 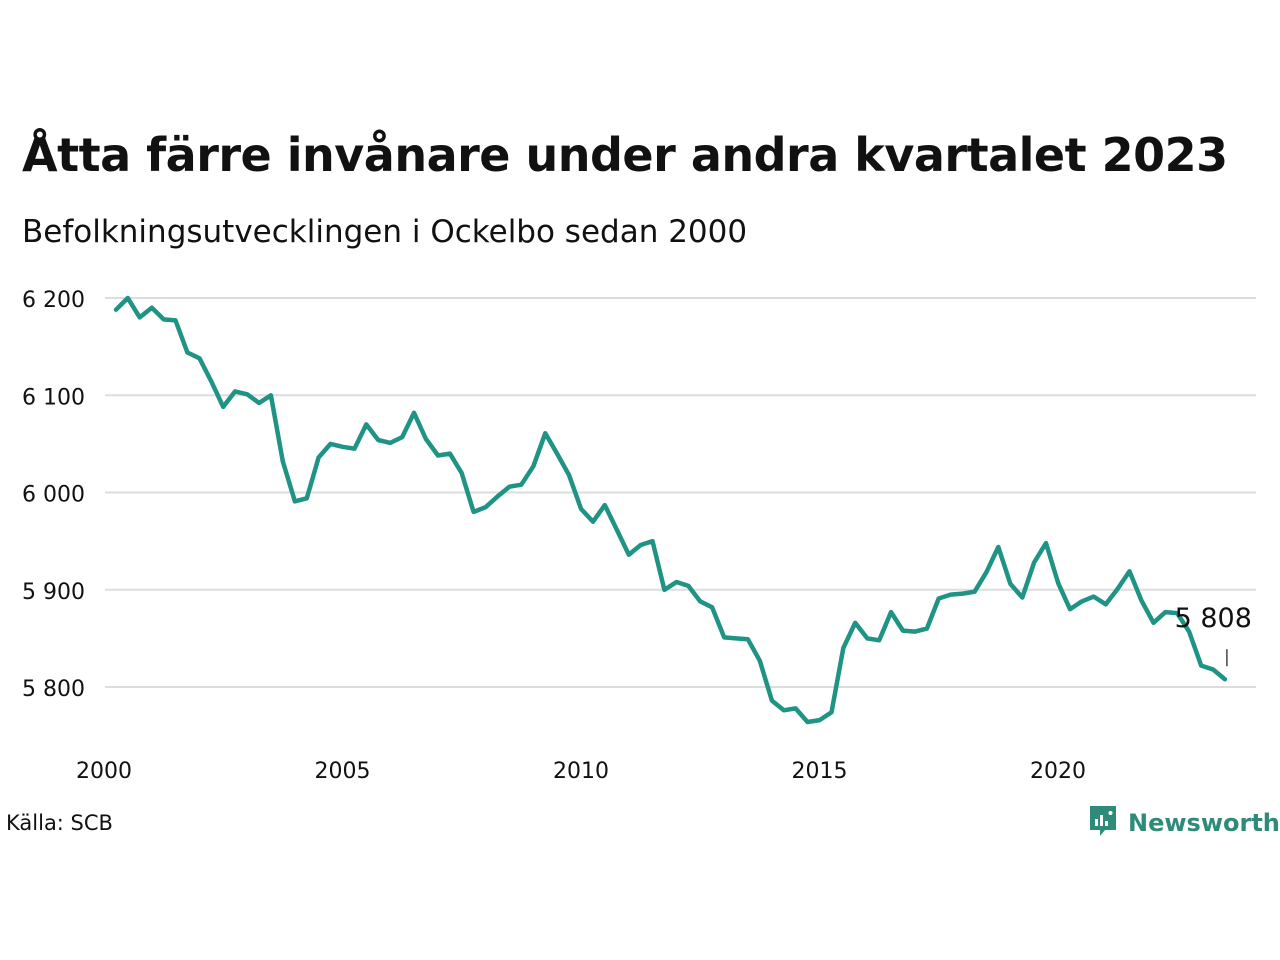 What do you see at coordinates (1103, 823) in the screenshot?
I see `newsworthy-logo-icon` at bounding box center [1103, 823].